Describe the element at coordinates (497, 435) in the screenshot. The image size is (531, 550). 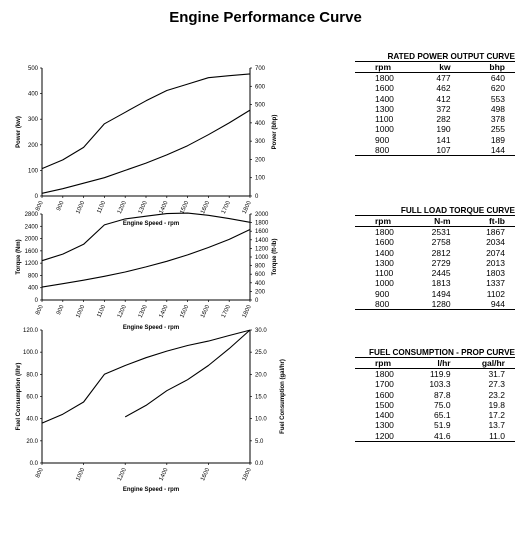
I see `table-cell: 11.0` at that location.